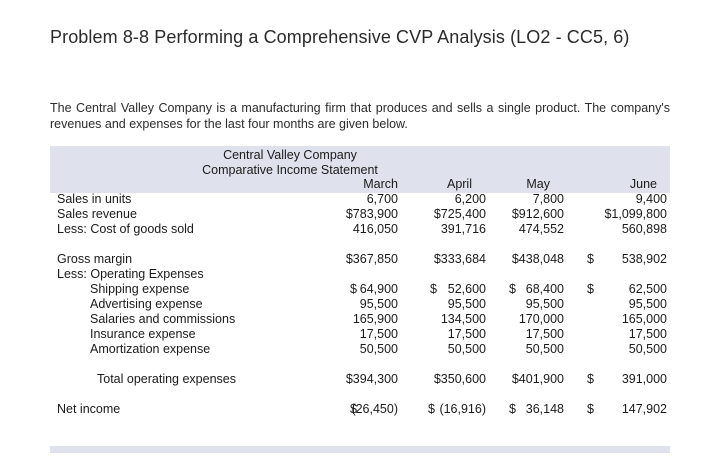  I want to click on cell-net-income-june: 147,902, so click(644, 409).